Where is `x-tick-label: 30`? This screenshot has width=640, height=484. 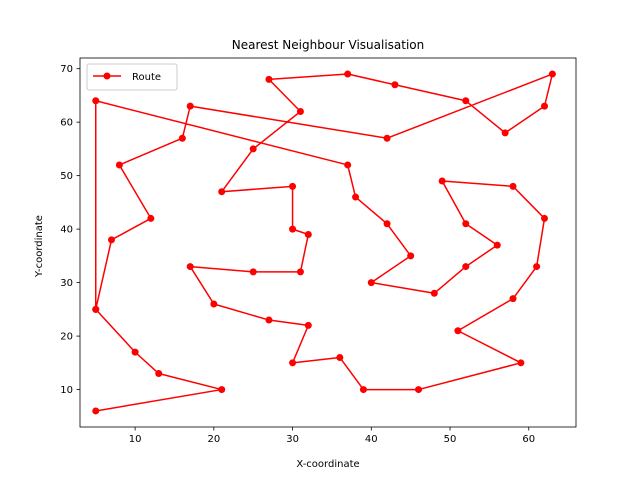 x-tick-label: 30 is located at coordinates (292, 439).